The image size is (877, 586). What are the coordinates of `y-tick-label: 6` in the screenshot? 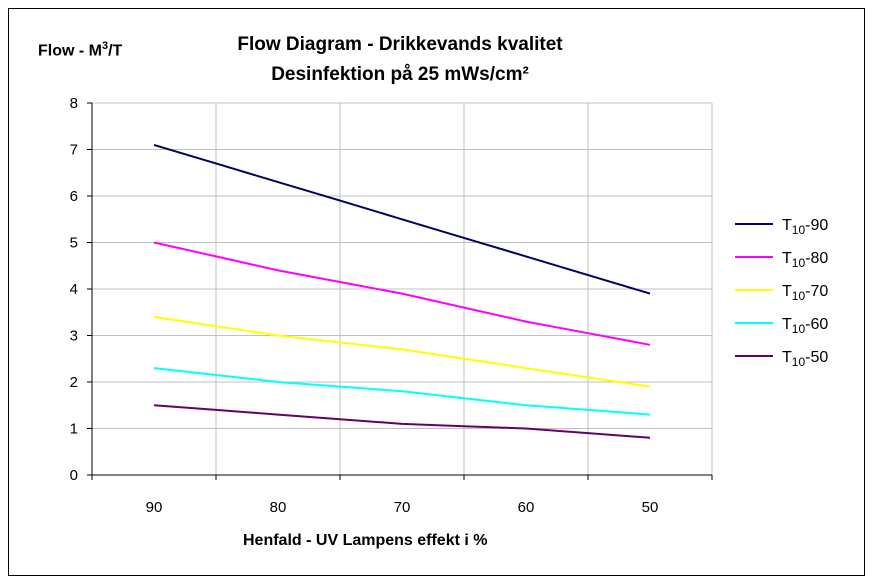 It's located at (74, 196).